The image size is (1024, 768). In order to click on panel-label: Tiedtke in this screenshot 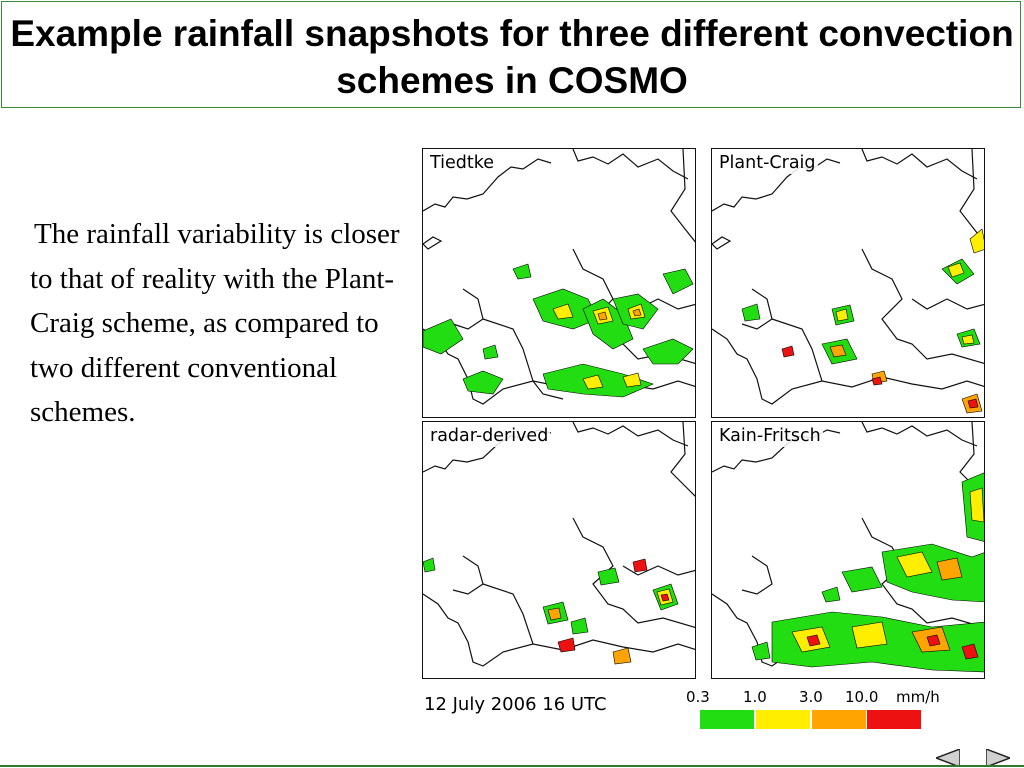, I will do `click(462, 163)`.